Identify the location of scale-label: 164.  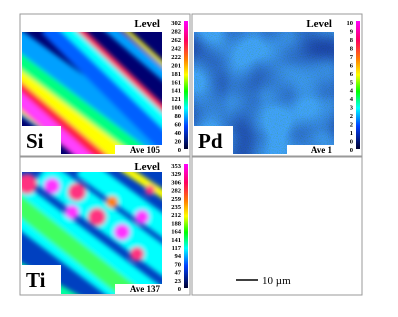
(176, 232).